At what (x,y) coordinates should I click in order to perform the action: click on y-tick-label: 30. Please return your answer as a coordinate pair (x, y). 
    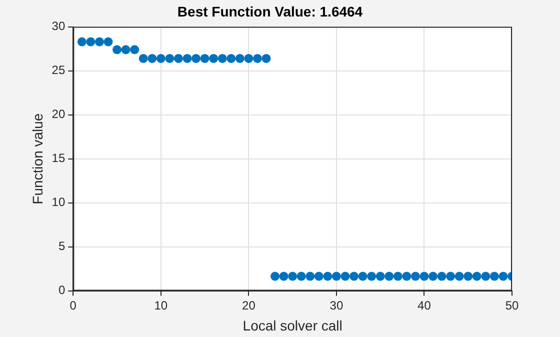
    Looking at the image, I should click on (59, 26).